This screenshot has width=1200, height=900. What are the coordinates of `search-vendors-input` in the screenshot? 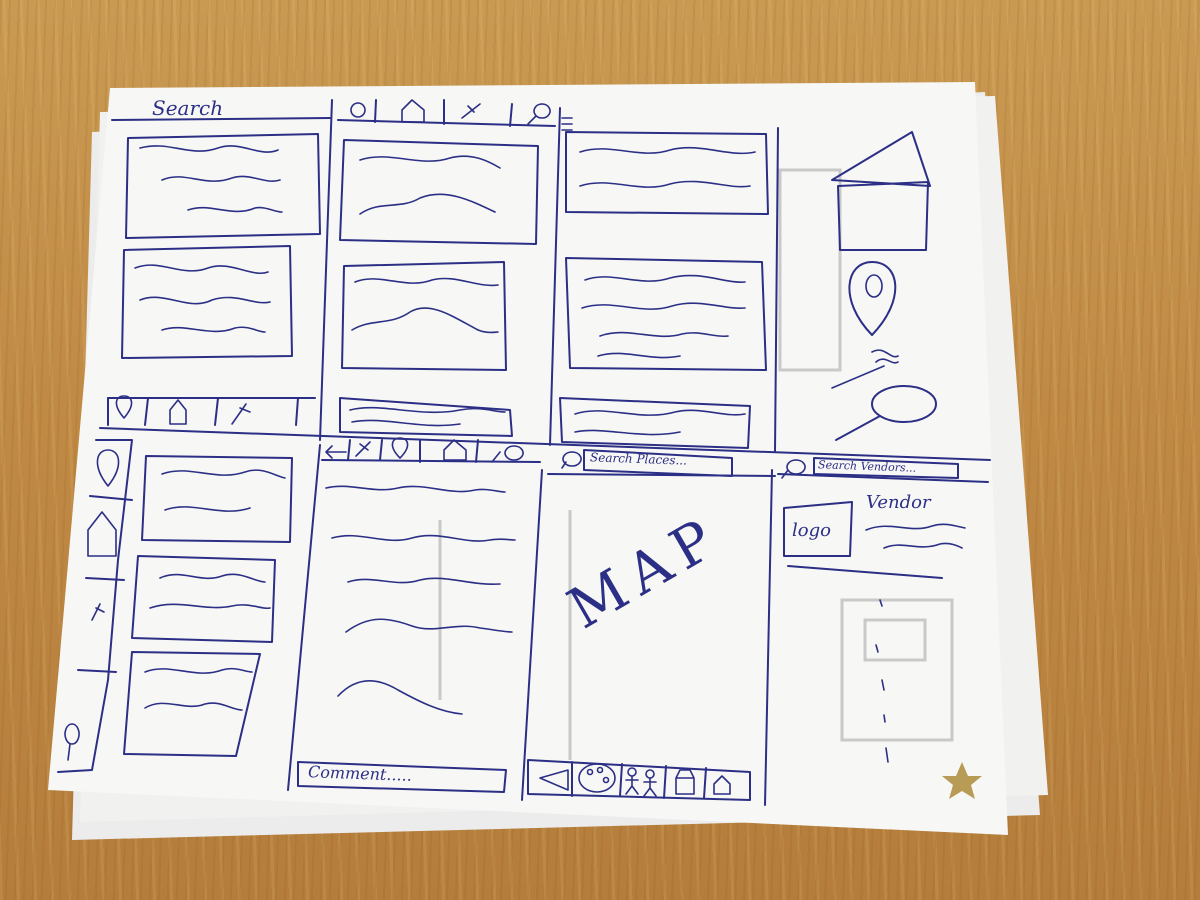 It's located at (886, 468).